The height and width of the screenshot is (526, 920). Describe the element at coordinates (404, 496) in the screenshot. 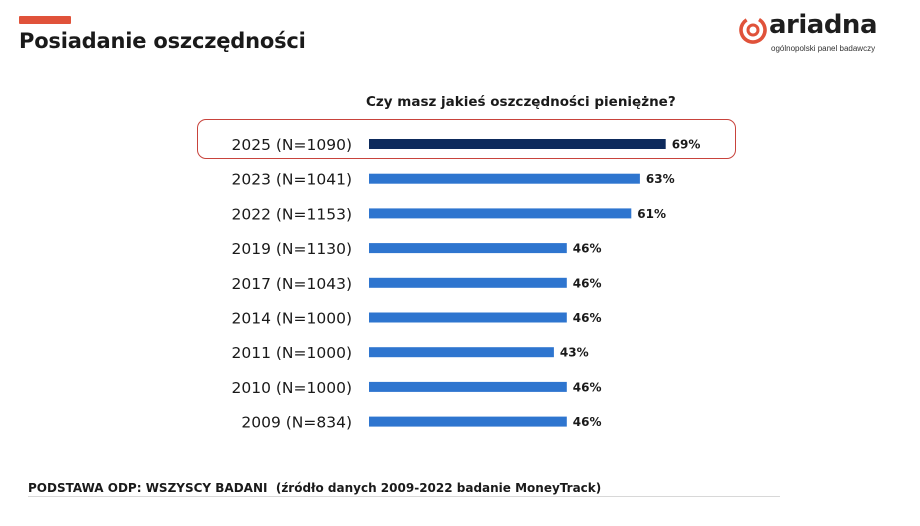

I see `footer-divider` at that location.